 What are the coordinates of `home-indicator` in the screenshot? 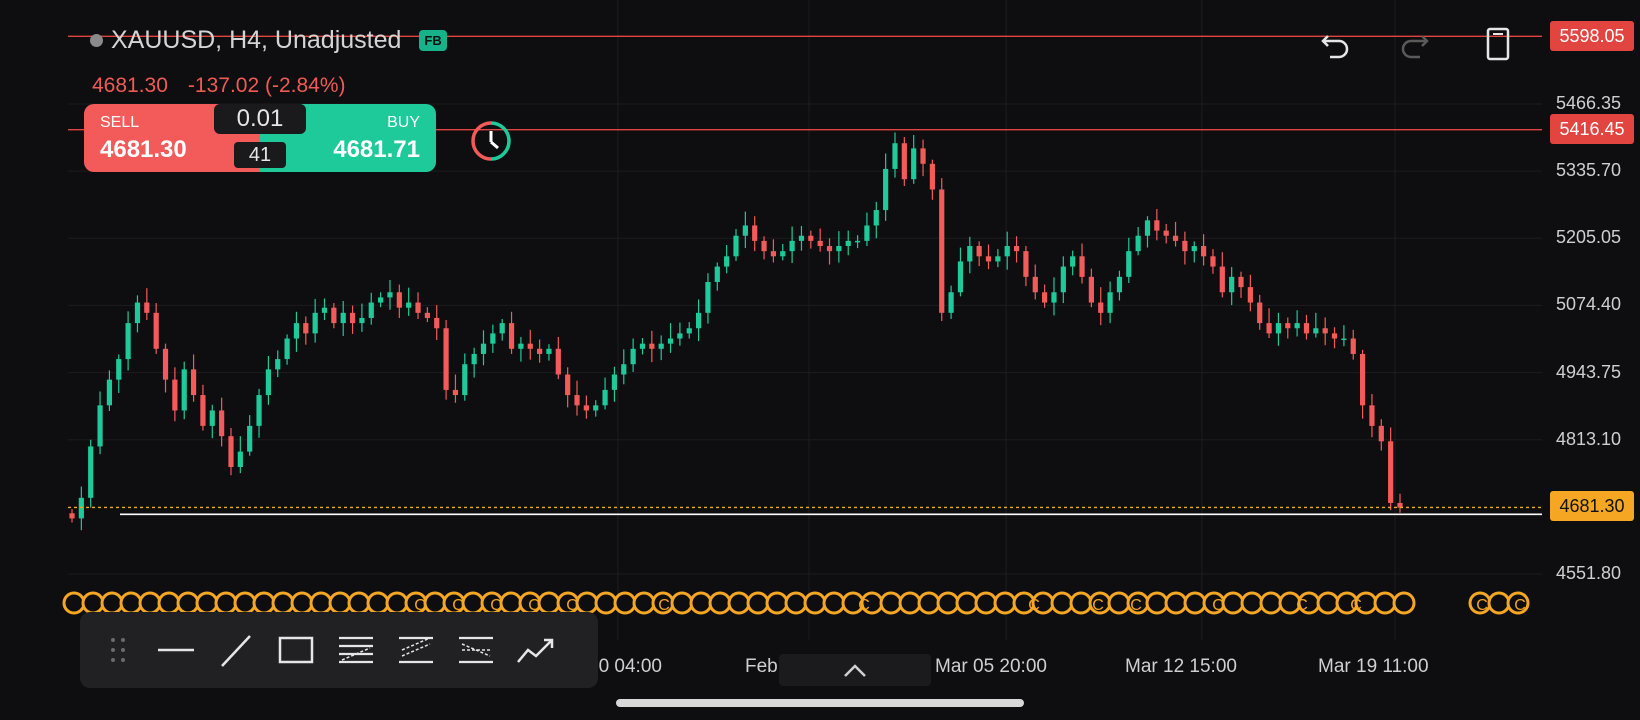 It's located at (820, 703).